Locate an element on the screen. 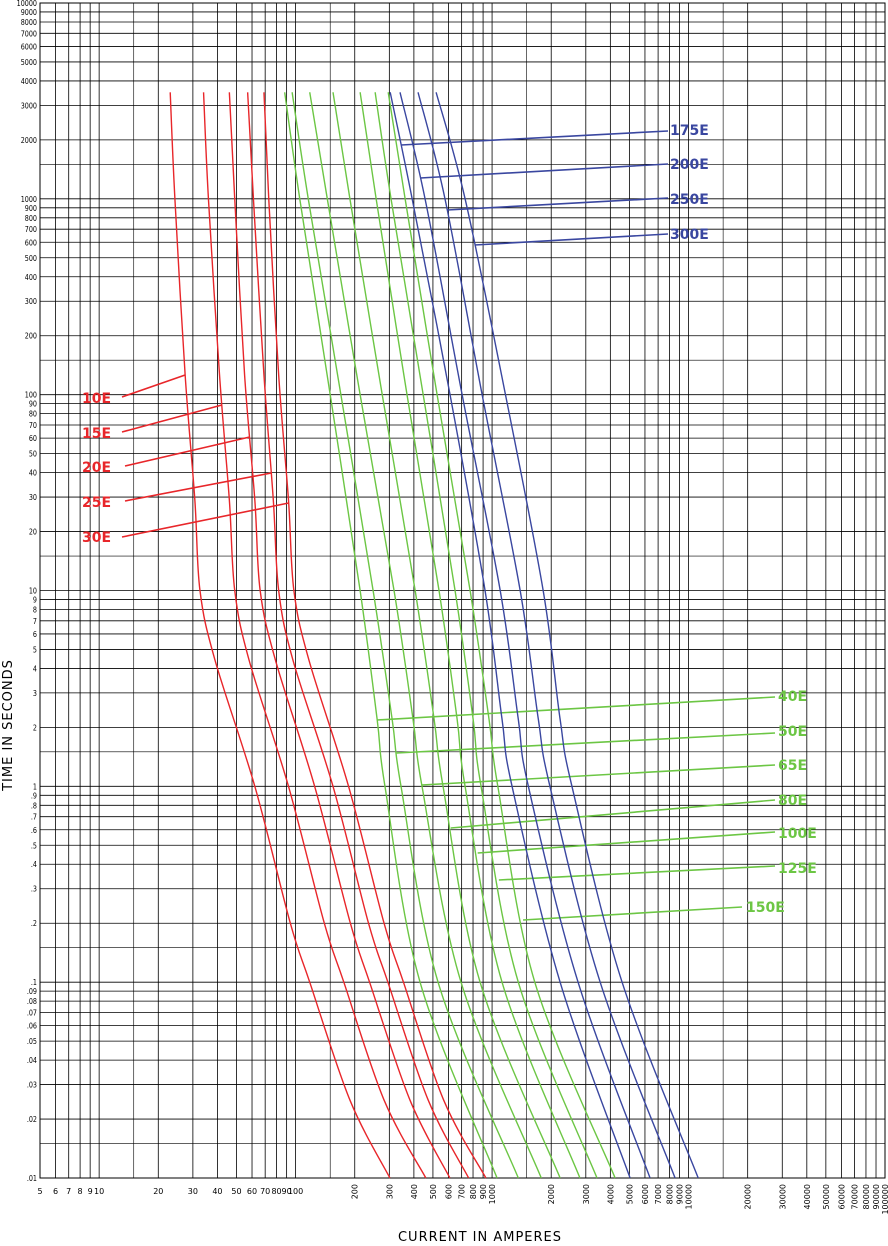  y-tick-label: 3000 is located at coordinates (29, 106).